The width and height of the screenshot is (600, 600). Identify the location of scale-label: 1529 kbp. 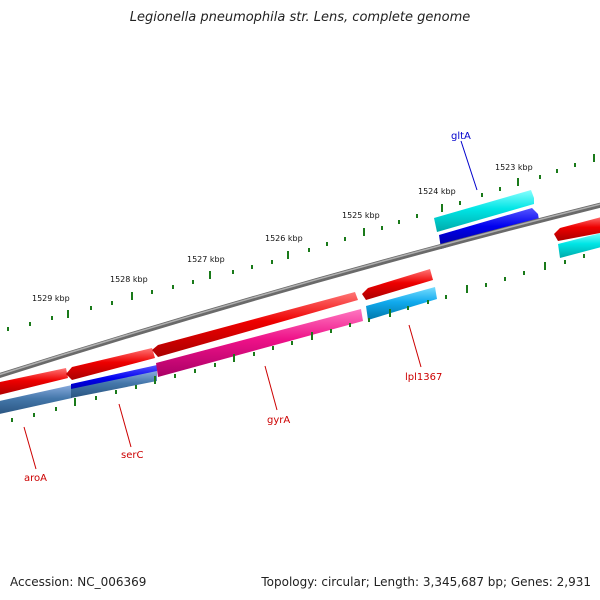
(51, 298).